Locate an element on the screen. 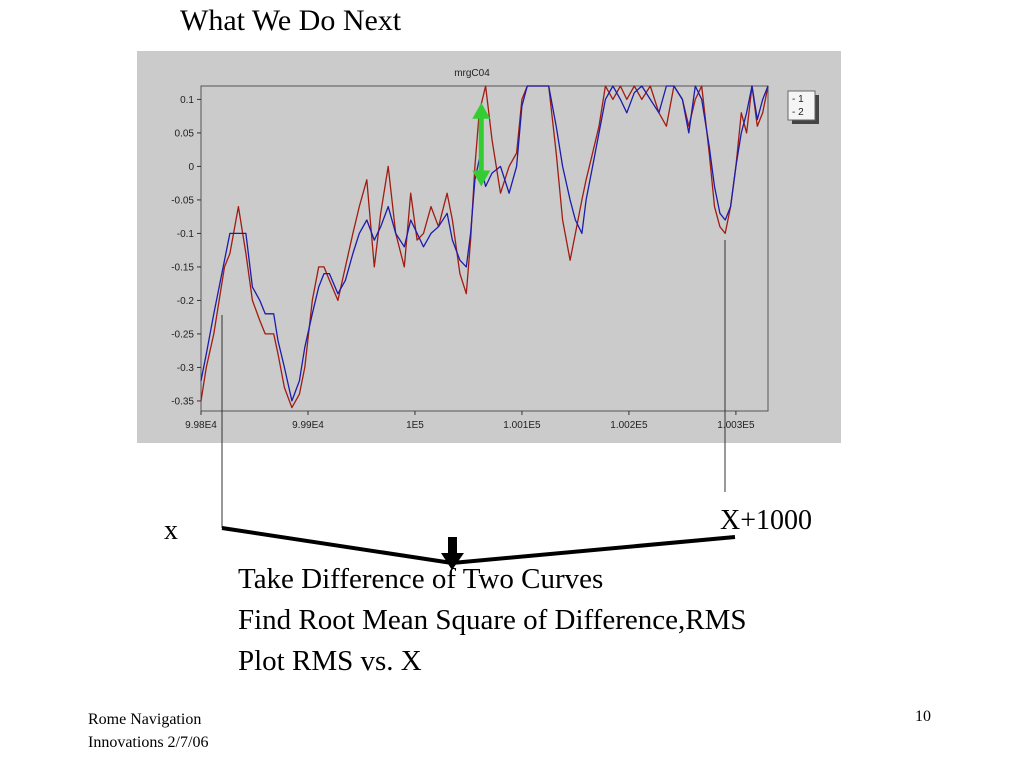 This screenshot has height=768, width=1024. chart-title: mrgC04 is located at coordinates (472, 73).